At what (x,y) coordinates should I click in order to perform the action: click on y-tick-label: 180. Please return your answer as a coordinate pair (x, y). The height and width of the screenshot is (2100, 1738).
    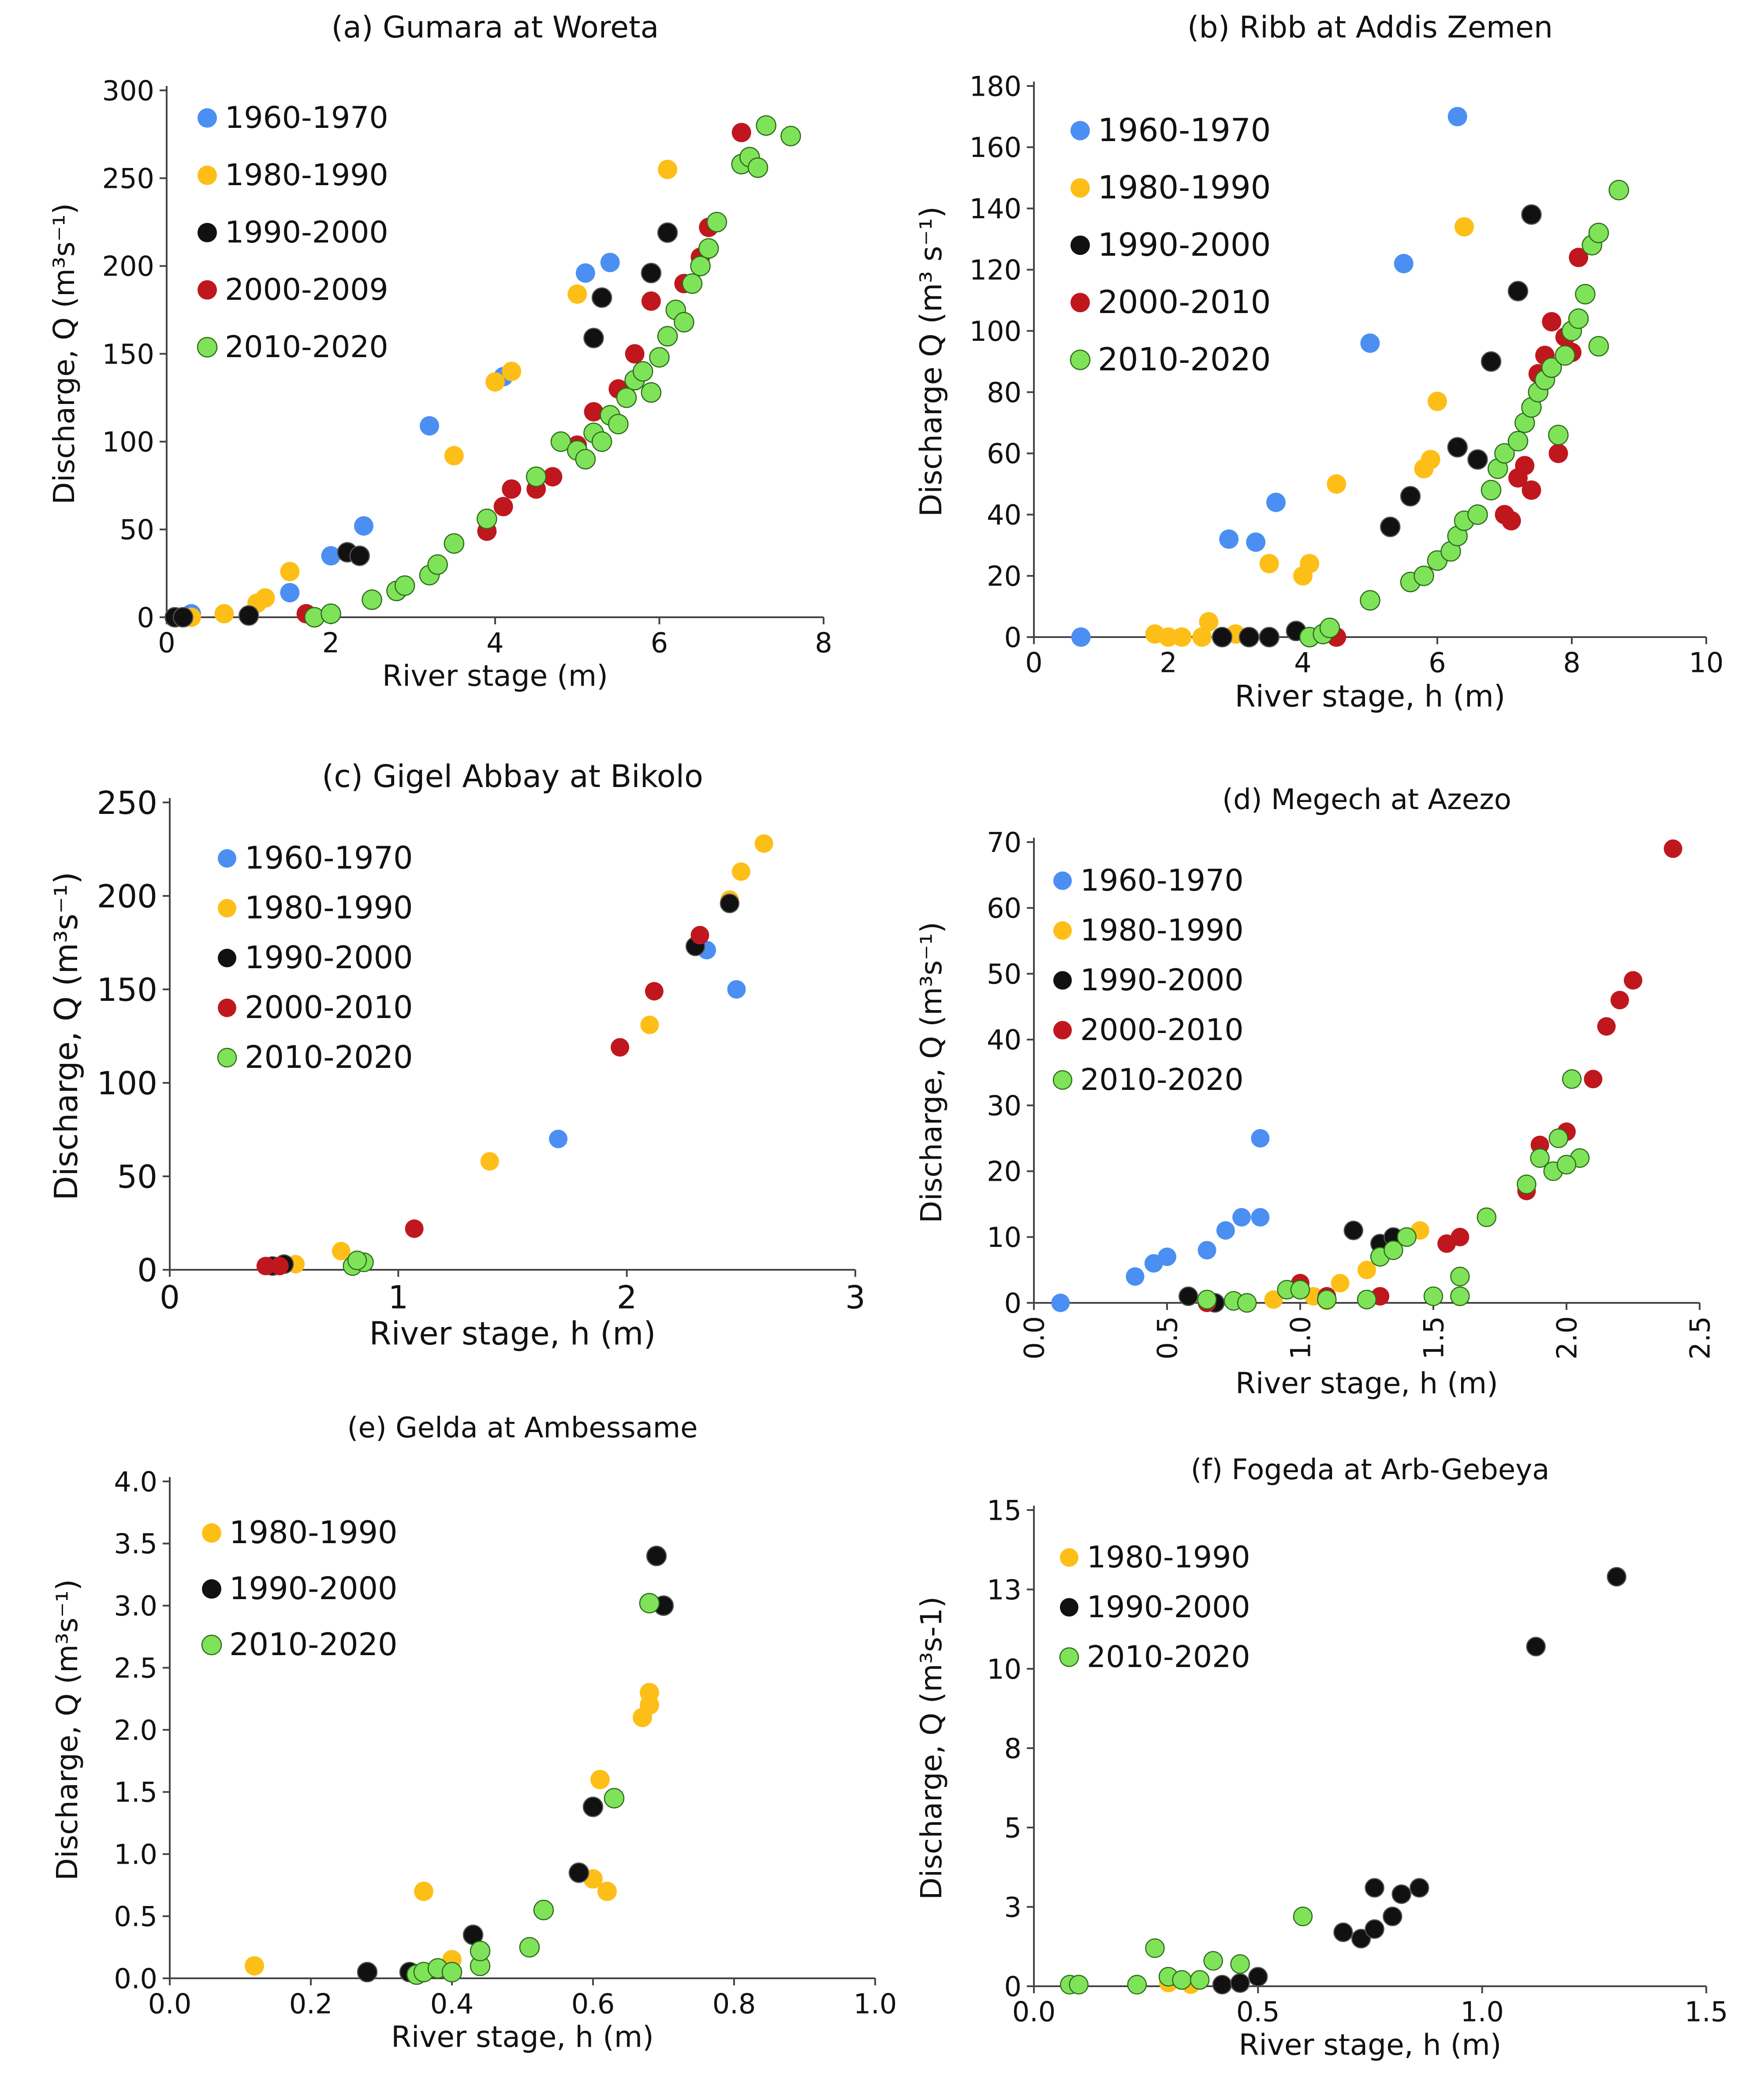
    Looking at the image, I should click on (996, 86).